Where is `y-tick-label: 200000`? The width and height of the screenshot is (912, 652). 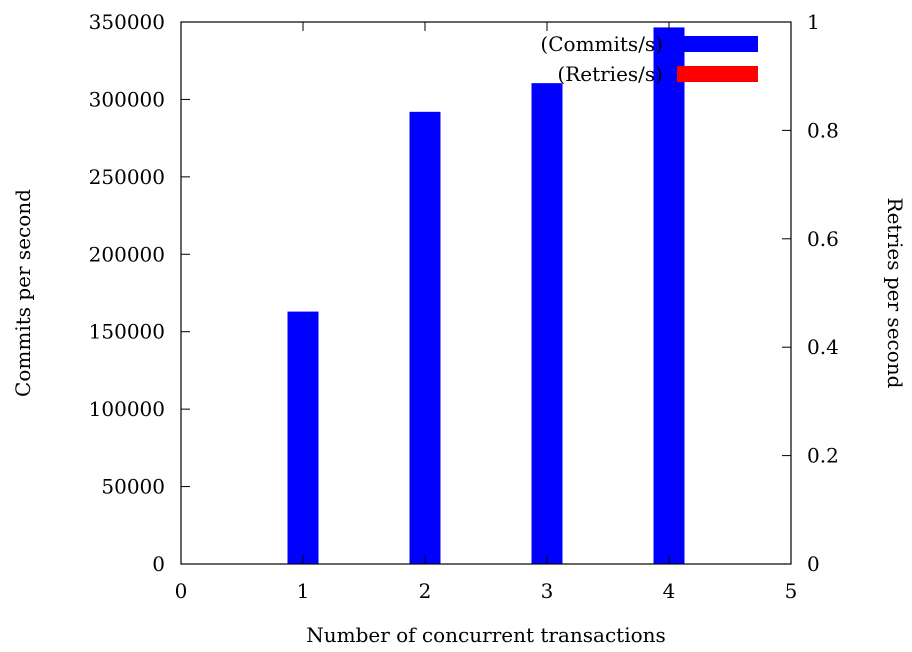 y-tick-label: 200000 is located at coordinates (127, 254).